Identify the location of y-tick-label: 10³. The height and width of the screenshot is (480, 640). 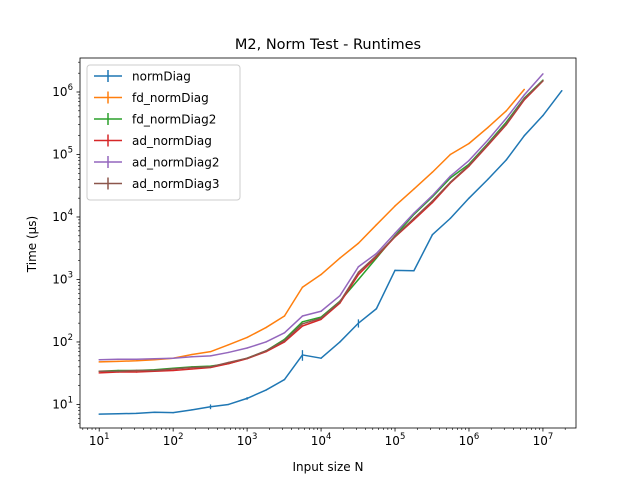
(62, 278).